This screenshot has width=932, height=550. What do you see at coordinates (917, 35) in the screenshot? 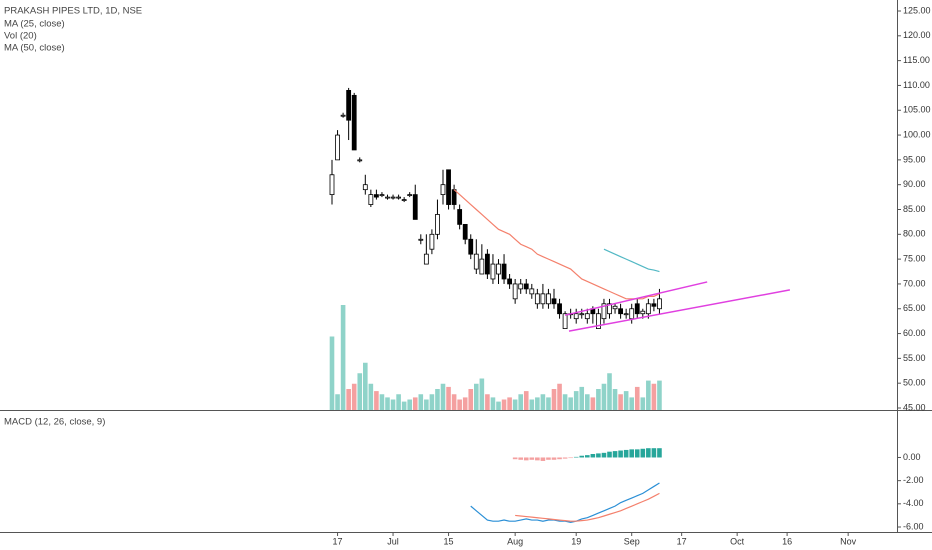
I see `y-tick-label: 120.00` at bounding box center [917, 35].